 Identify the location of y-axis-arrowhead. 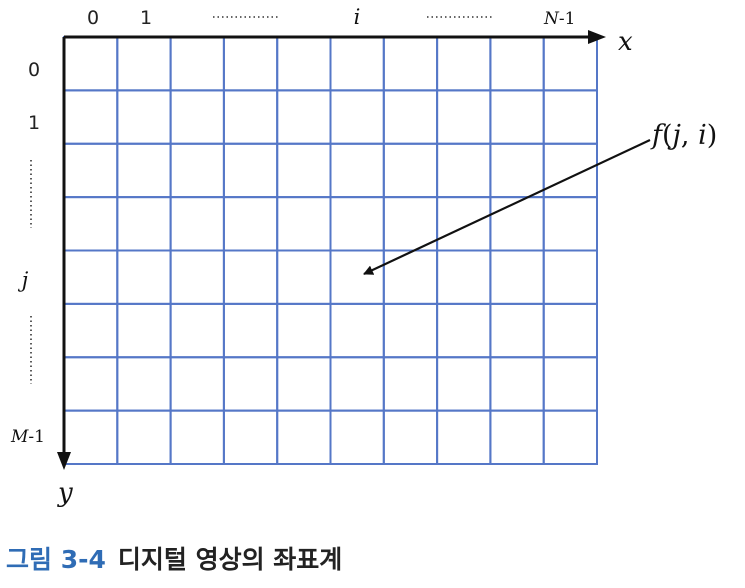
(64, 461).